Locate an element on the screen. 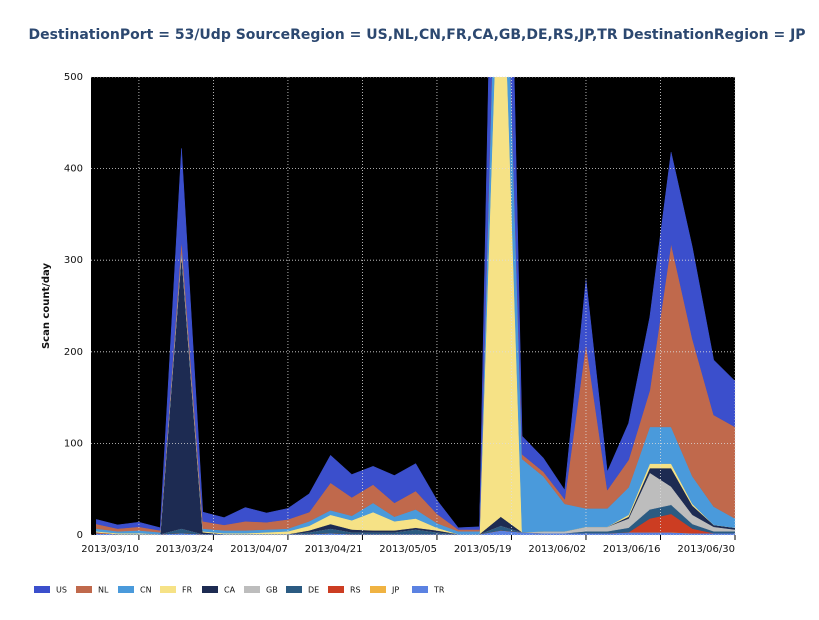  y-tick-label: 0 is located at coordinates (80, 535).